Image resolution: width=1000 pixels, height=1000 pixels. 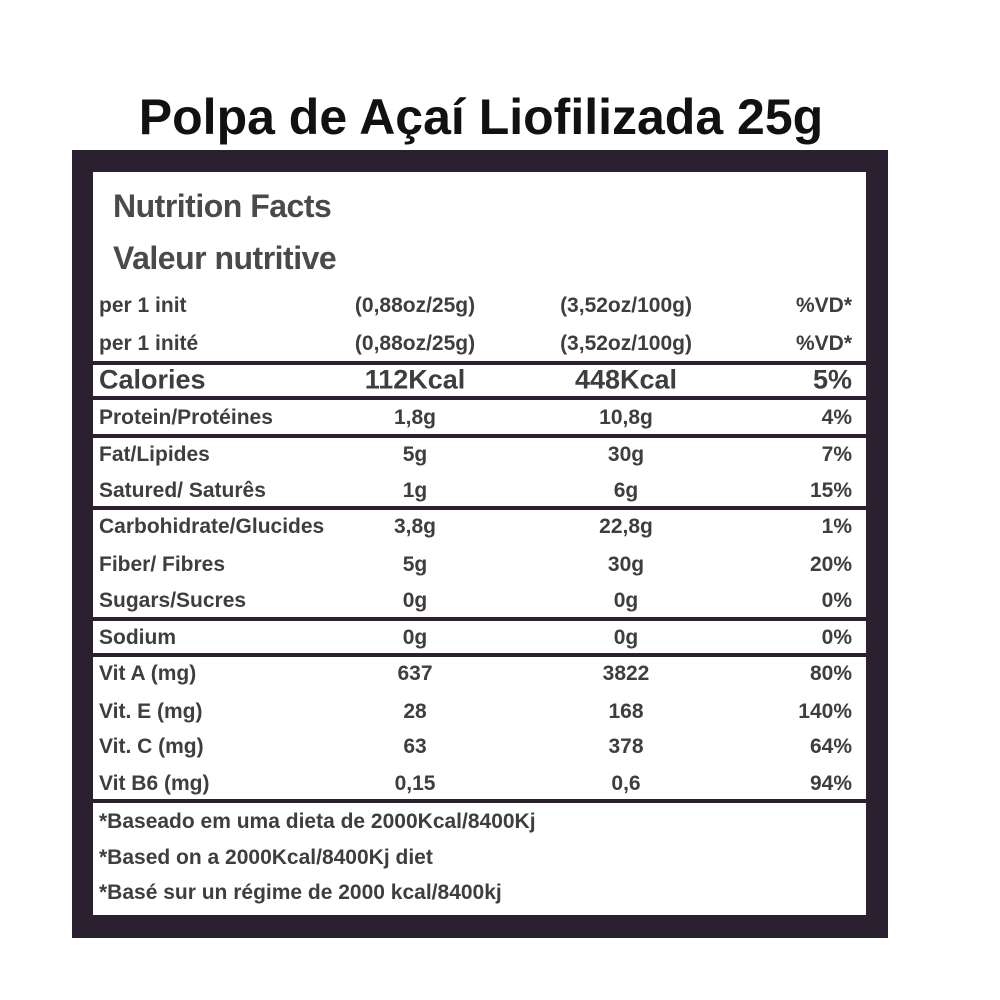 What do you see at coordinates (830, 564) in the screenshot?
I see `daily-value: 20%` at bounding box center [830, 564].